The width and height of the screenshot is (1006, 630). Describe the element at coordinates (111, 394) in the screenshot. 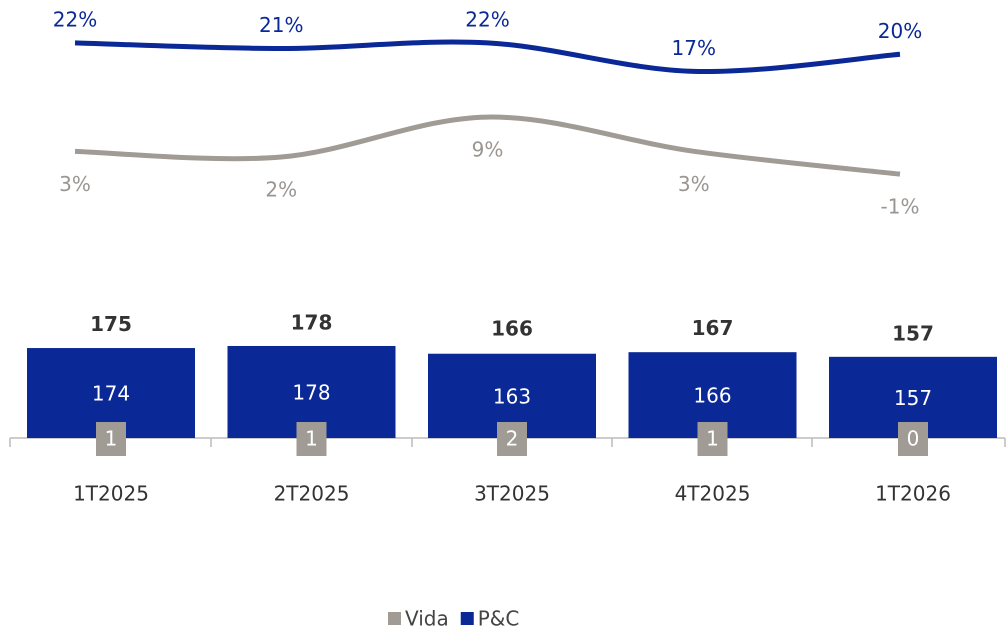

I see `bar-value-label: 174` at that location.